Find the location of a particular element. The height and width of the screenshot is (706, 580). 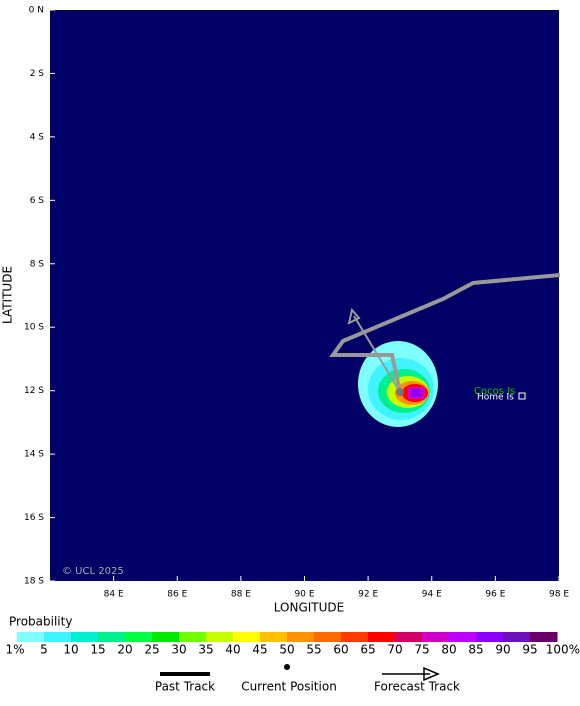

colorbar-label: 95 is located at coordinates (529, 650).